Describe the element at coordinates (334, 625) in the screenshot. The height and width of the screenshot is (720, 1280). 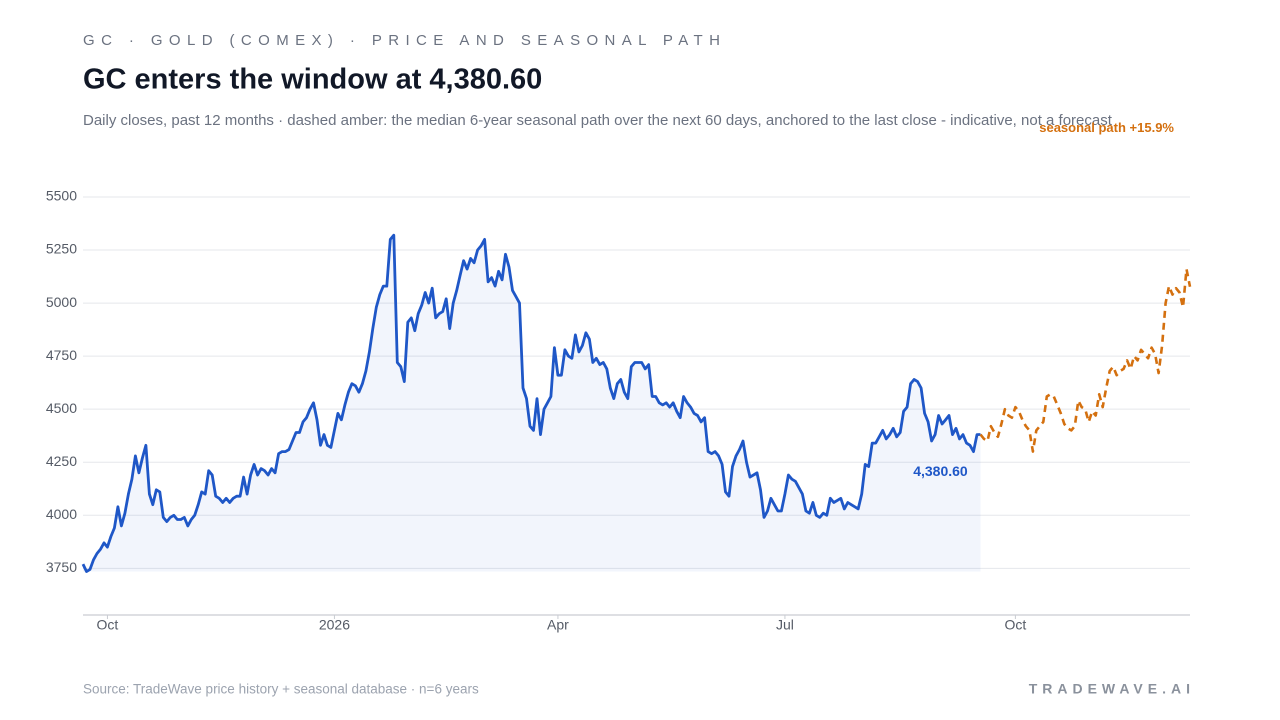
I see `x-tick-label: 2026` at that location.